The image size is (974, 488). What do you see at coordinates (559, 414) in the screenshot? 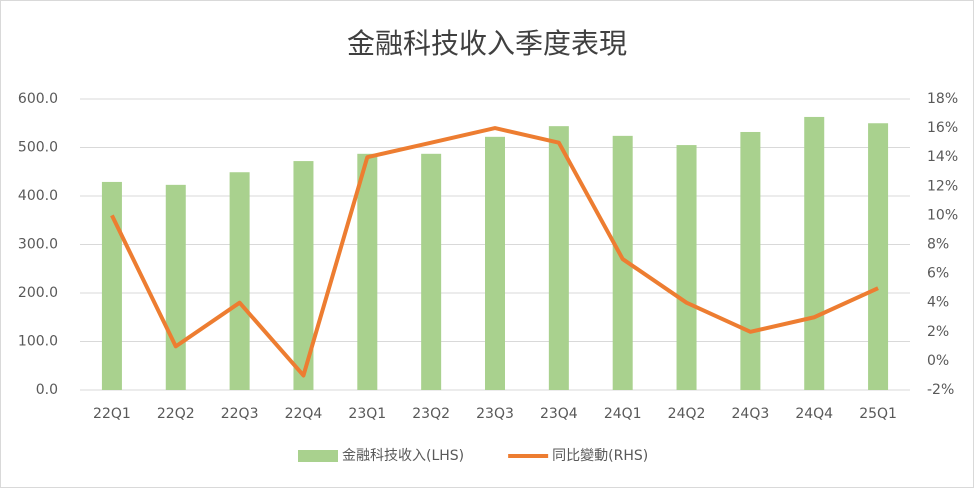
I see `x-tick-label: 23Q4` at bounding box center [559, 414].